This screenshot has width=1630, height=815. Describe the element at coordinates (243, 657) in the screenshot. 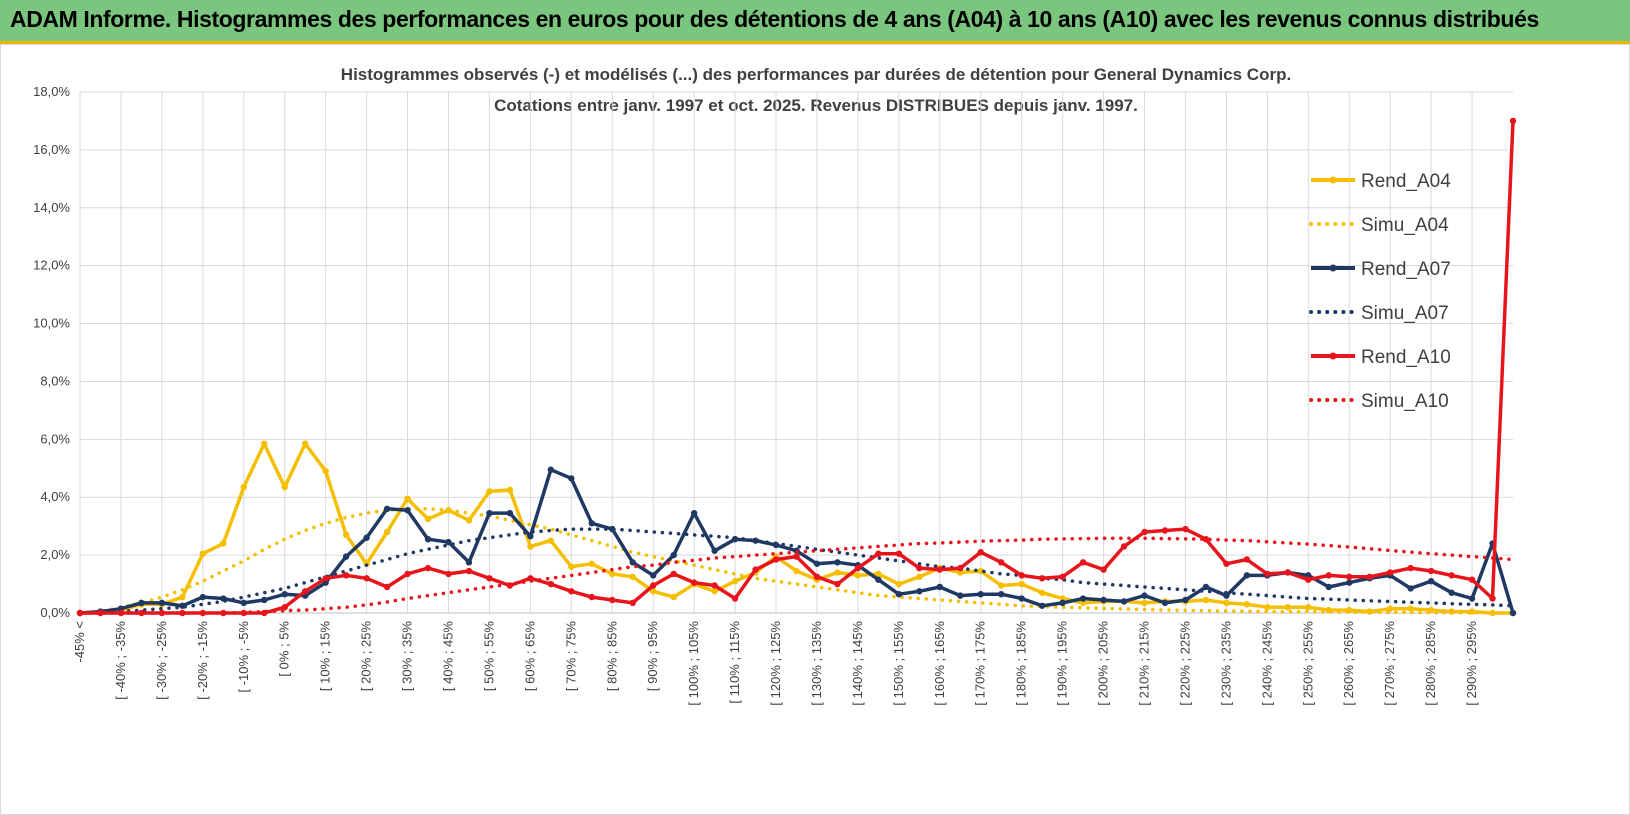

I see `x-tick-label: [ -10% ; -5%` at that location.